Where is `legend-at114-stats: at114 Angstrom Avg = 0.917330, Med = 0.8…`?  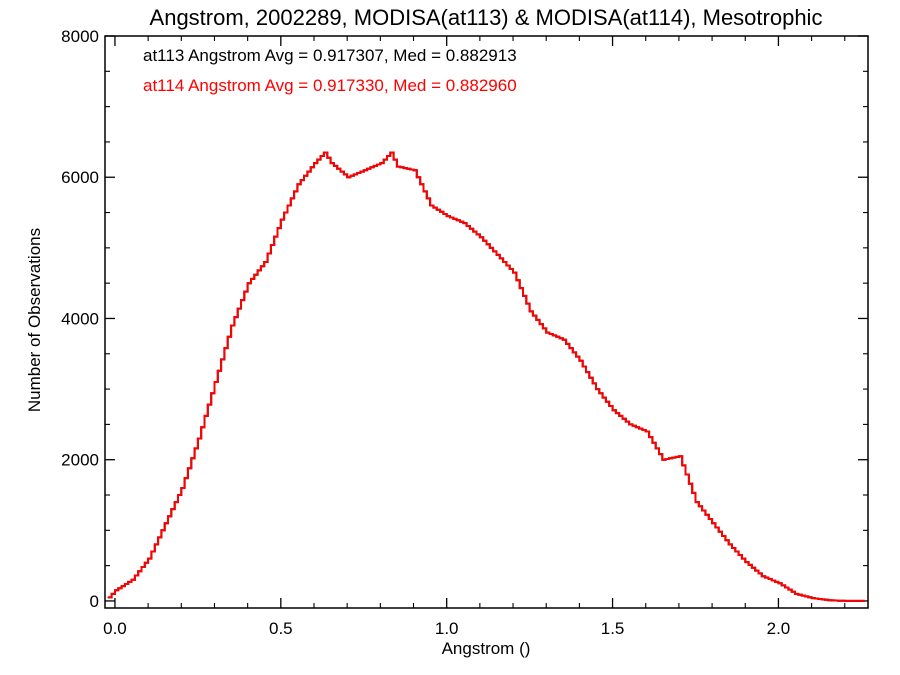 legend-at114-stats: at114 Angstrom Avg = 0.917330, Med = 0.8… is located at coordinates (330, 85).